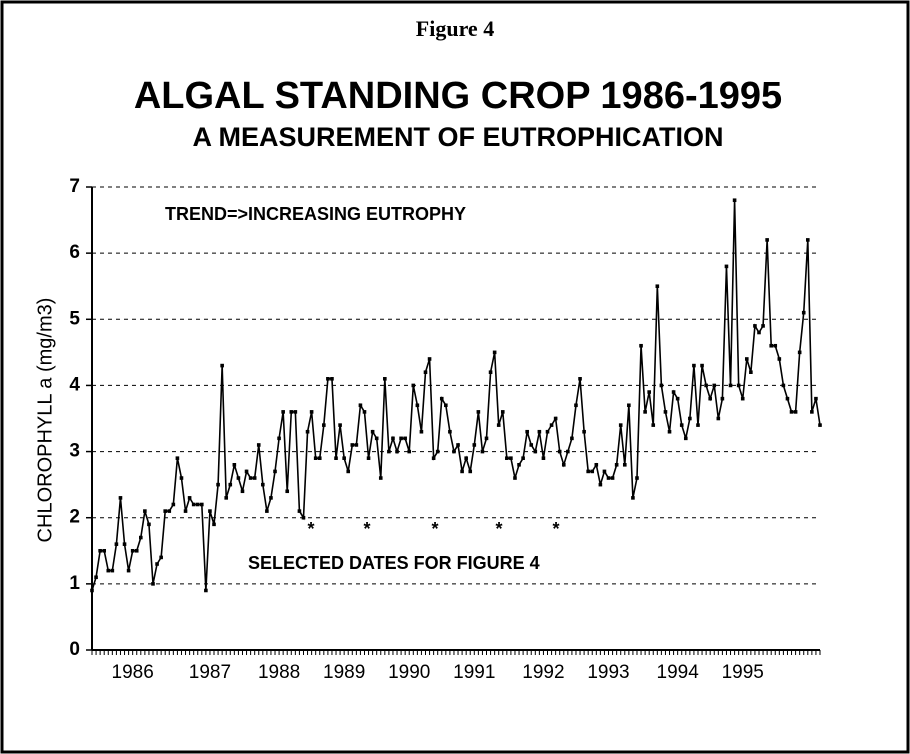  I want to click on x-tick-label: 1990, so click(409, 672).